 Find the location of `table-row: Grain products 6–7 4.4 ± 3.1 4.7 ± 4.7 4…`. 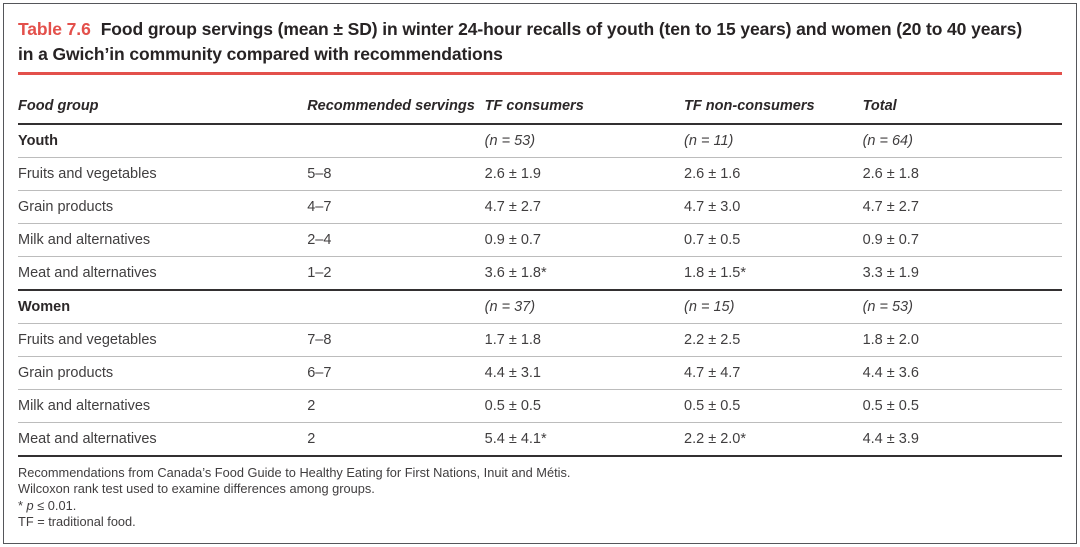

table-row: Grain products 6–7 4.4 ± 3.1 4.7 ± 4.7 4… is located at coordinates (540, 373).